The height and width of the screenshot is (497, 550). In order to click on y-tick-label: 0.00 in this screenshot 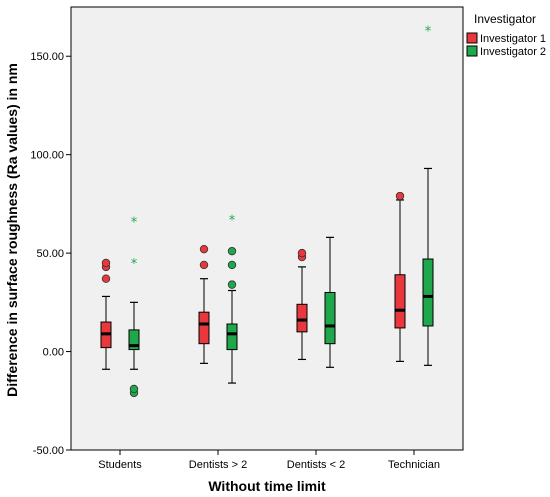, I will do `click(53, 353)`.